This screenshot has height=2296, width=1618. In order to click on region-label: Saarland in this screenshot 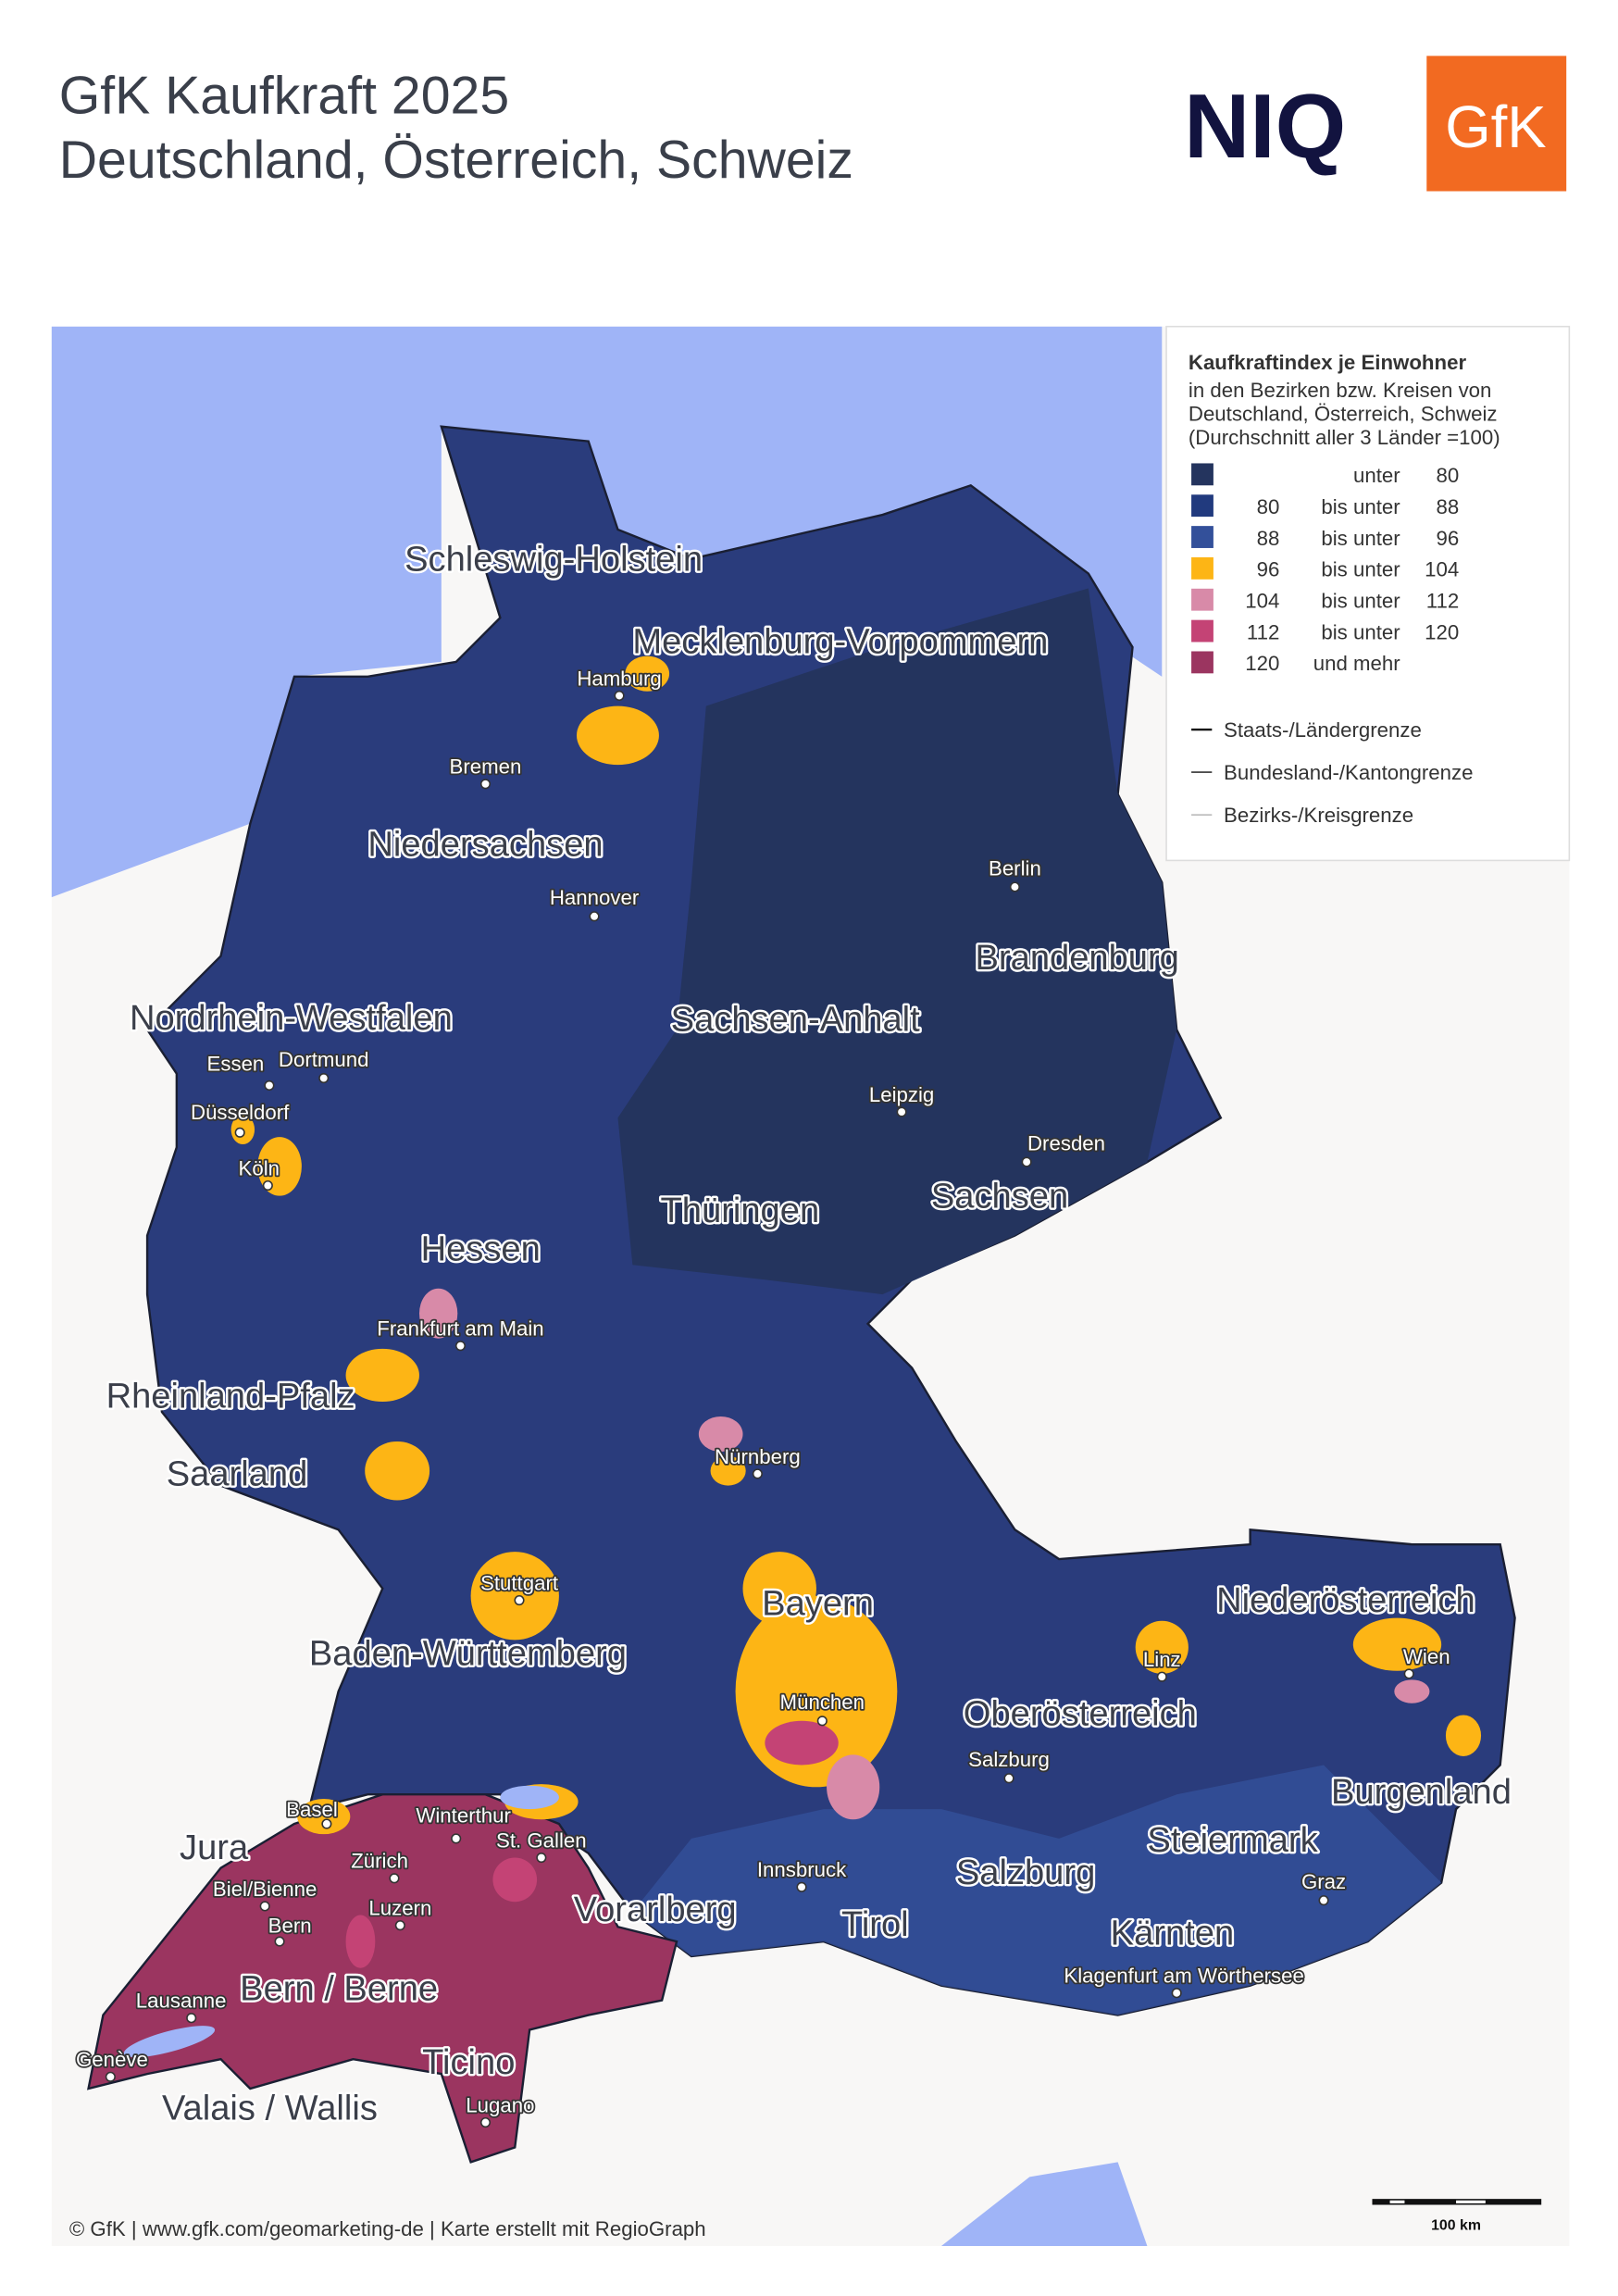, I will do `click(237, 1474)`.